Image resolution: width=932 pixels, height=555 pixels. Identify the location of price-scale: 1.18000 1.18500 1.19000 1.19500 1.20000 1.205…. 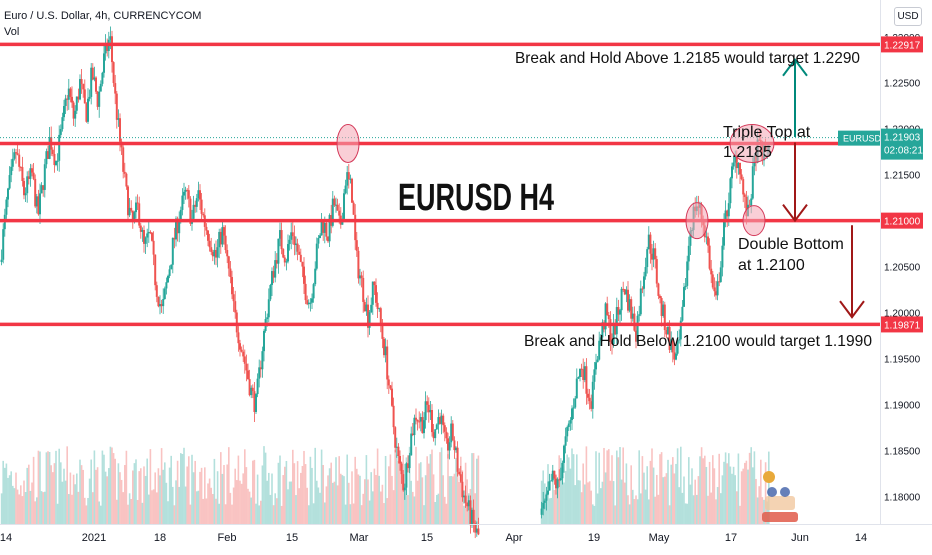
(902, 268).